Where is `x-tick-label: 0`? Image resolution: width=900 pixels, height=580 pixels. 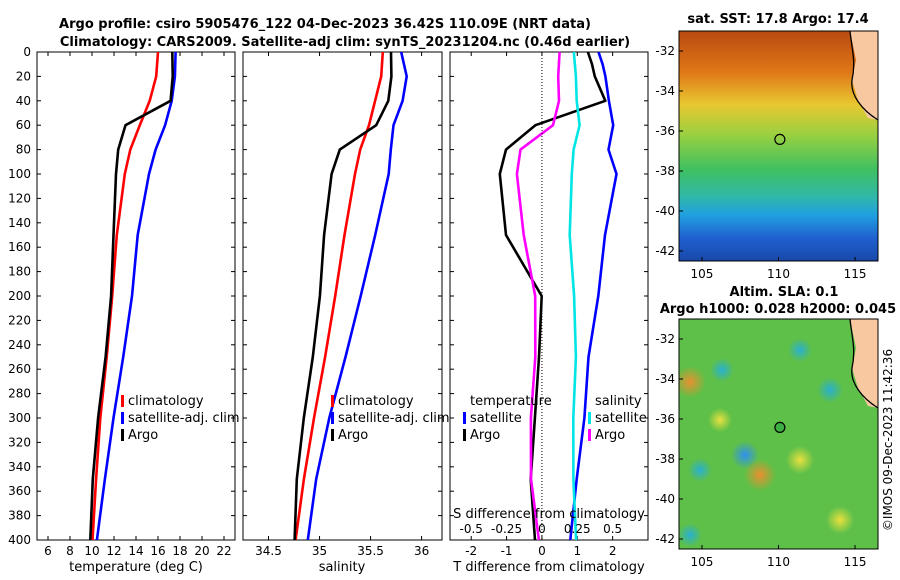 x-tick-label: 0 is located at coordinates (542, 551).